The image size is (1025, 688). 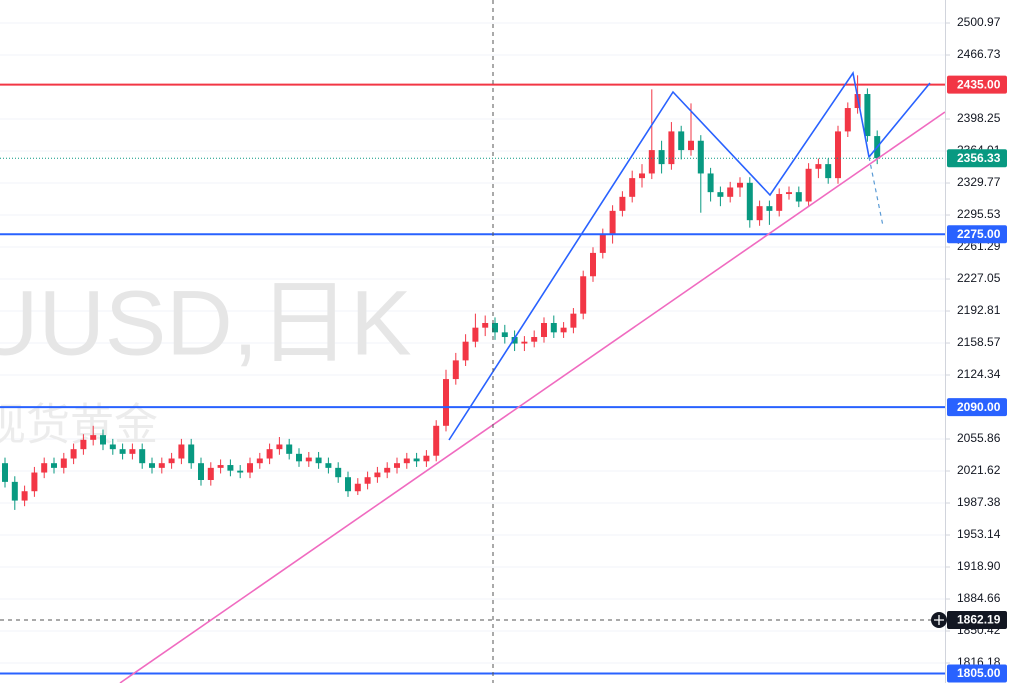 What do you see at coordinates (979, 438) in the screenshot?
I see `y-tick-label: 2055.86` at bounding box center [979, 438].